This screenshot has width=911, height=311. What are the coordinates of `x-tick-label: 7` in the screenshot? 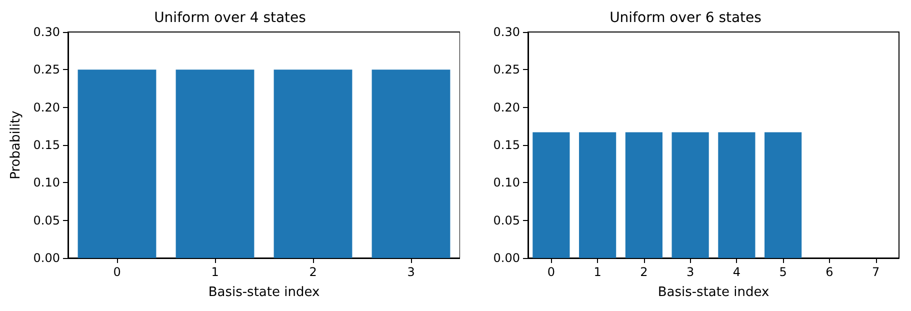 It's located at (876, 272).